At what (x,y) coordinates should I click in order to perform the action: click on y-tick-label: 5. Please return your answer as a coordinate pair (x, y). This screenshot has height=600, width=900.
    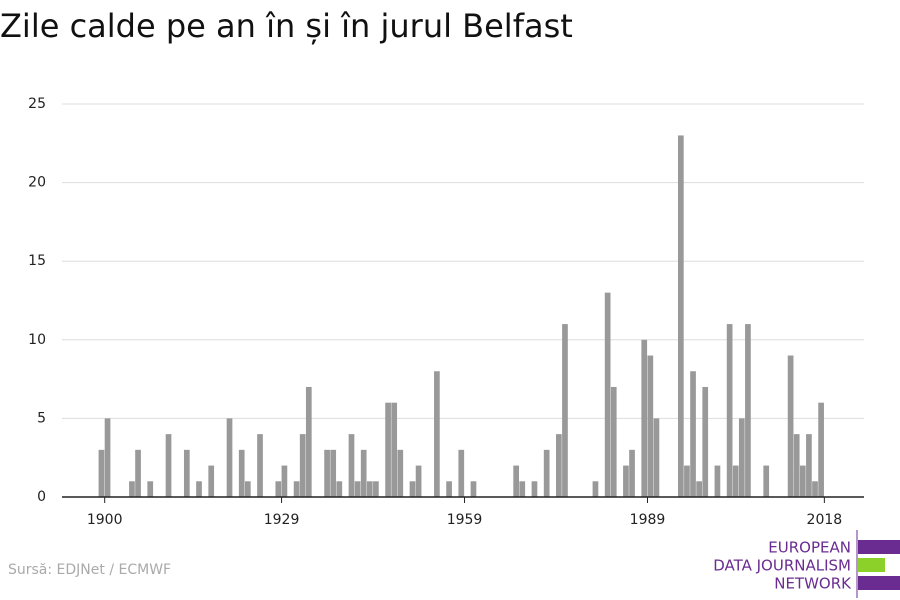
    Looking at the image, I should click on (41, 418).